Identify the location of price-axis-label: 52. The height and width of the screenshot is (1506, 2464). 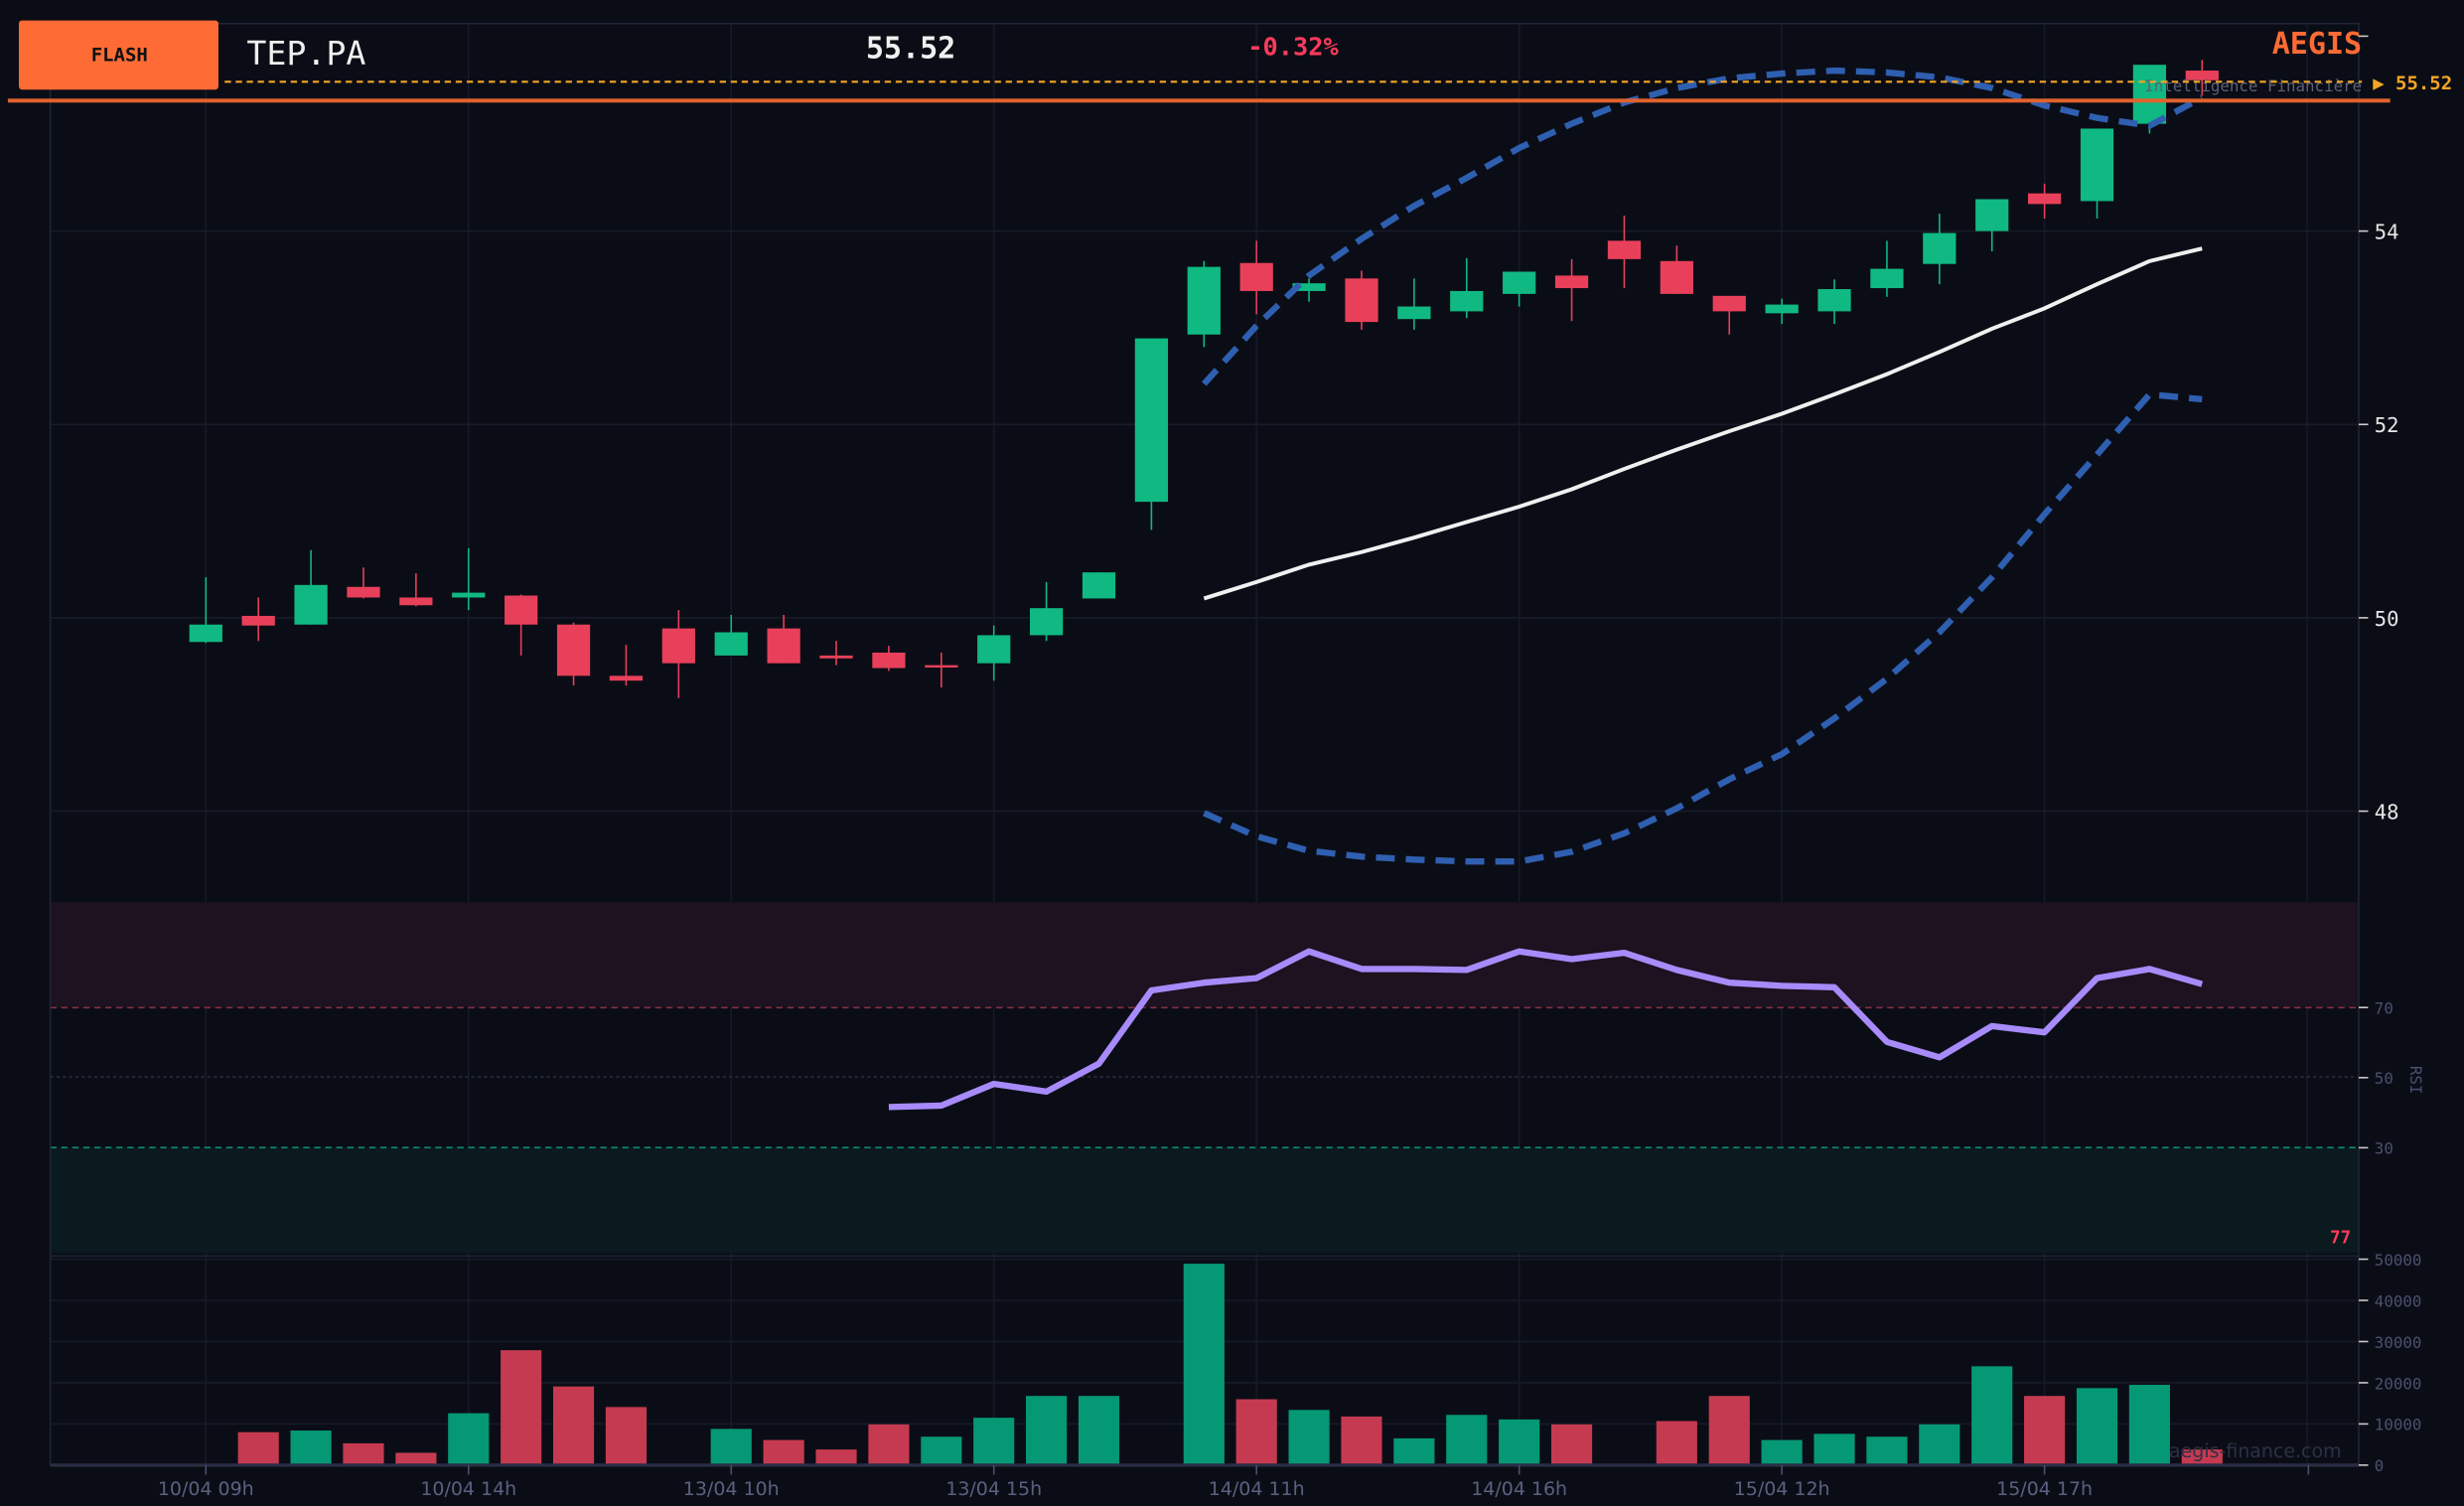
(2387, 425).